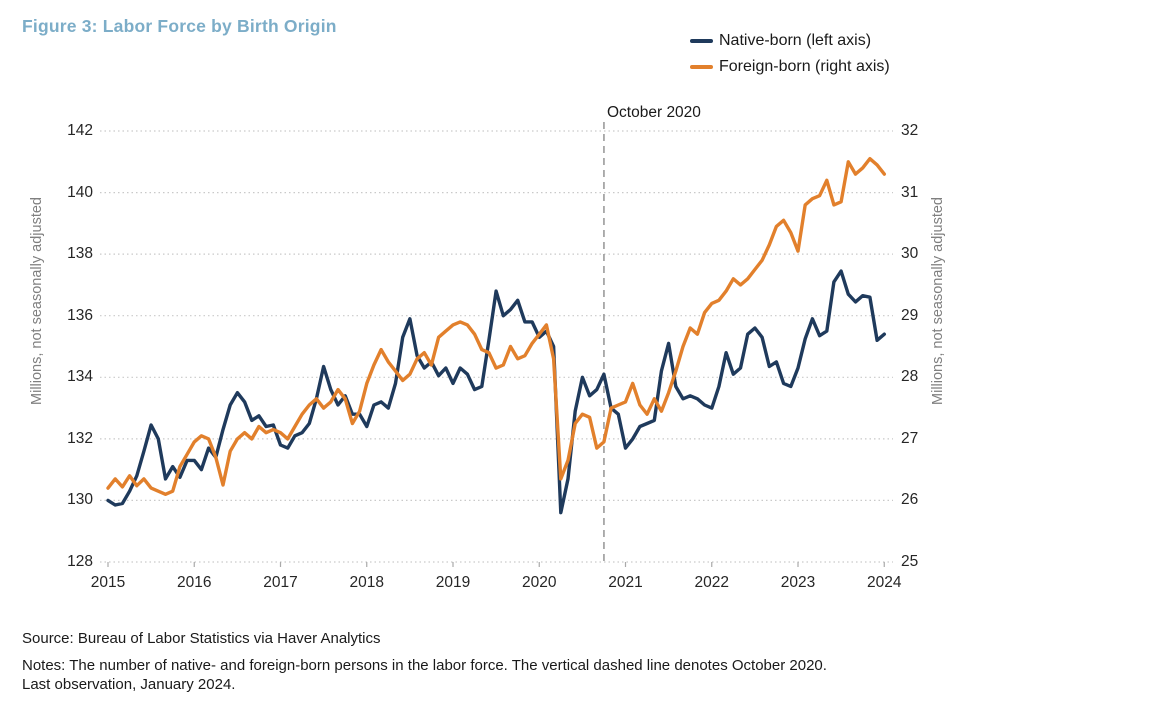 The width and height of the screenshot is (1151, 713). Describe the element at coordinates (910, 315) in the screenshot. I see `y-axis-right-label-29: 29` at that location.